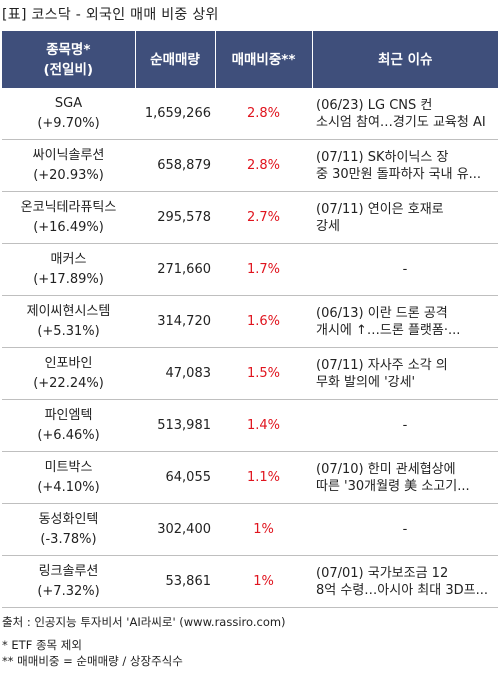 Image resolution: width=500 pixels, height=675 pixels. I want to click on stock-name-cell: 링크솔루션 (+7.32%), so click(68, 581).